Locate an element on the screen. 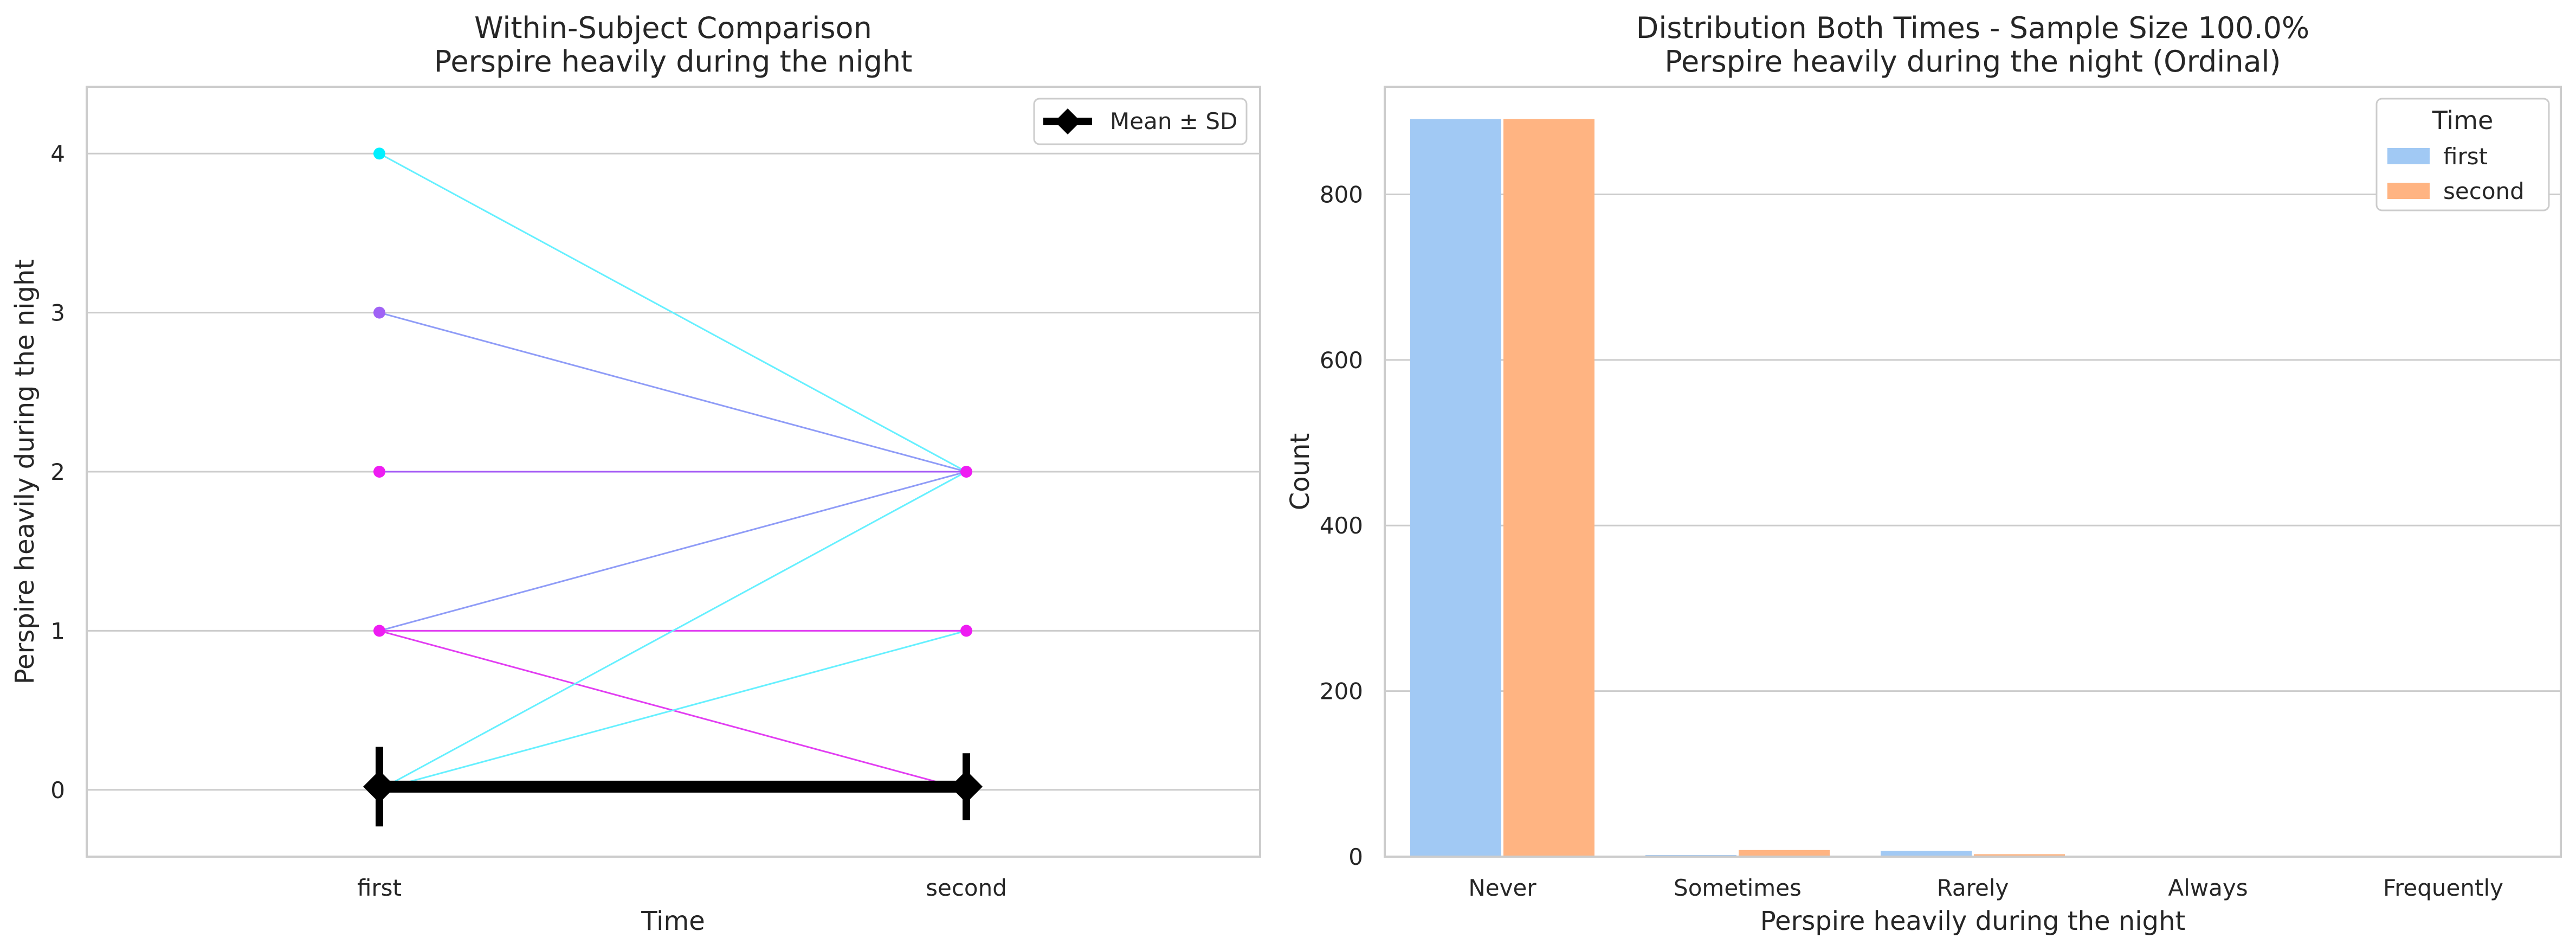  right-y-tick-label: 0 is located at coordinates (1355, 857).